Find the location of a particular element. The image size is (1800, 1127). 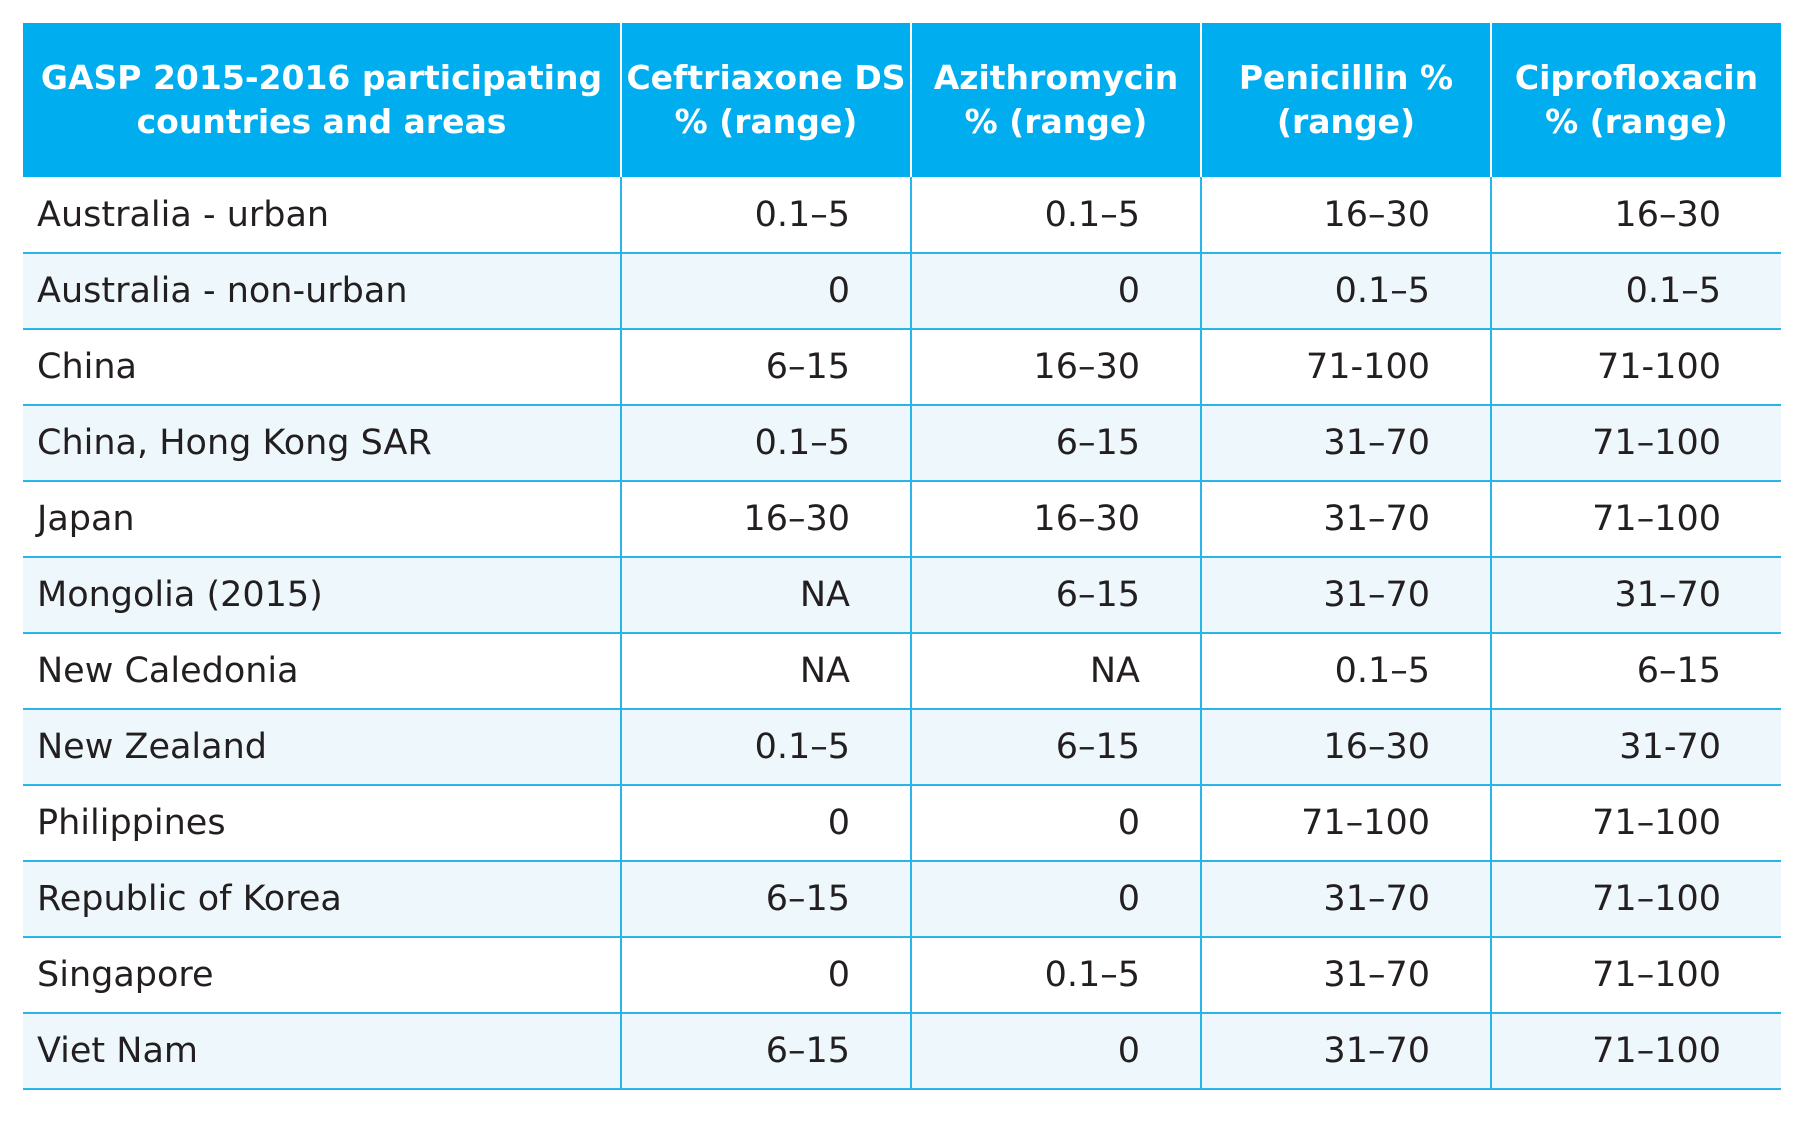

country-cell: Republic of Korea is located at coordinates (322, 899).